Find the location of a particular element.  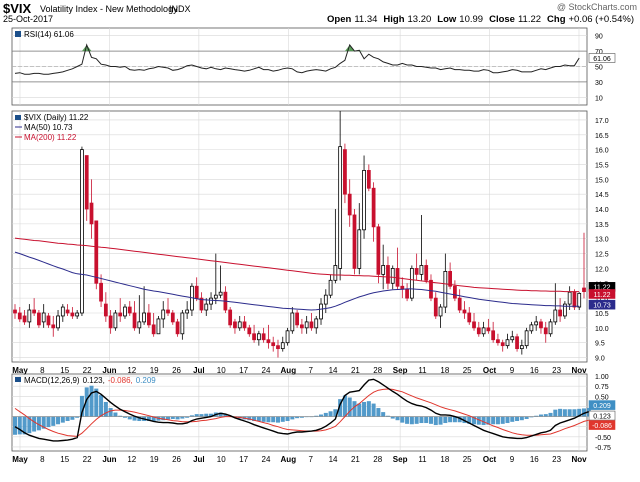

x-tick-label: 8 is located at coordinates (42, 370).